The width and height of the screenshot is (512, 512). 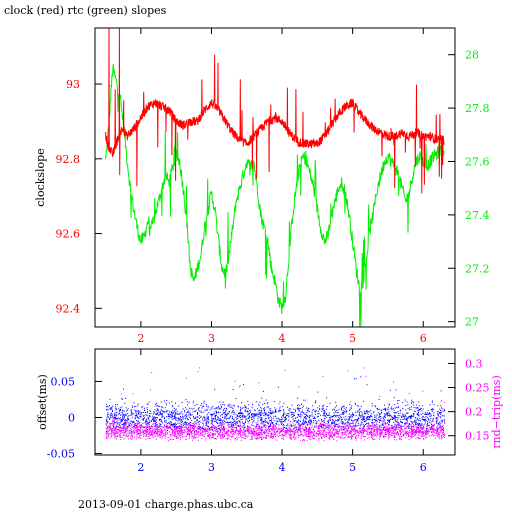 I want to click on bottom-y2-tick-label: 0.2, so click(x=474, y=412).